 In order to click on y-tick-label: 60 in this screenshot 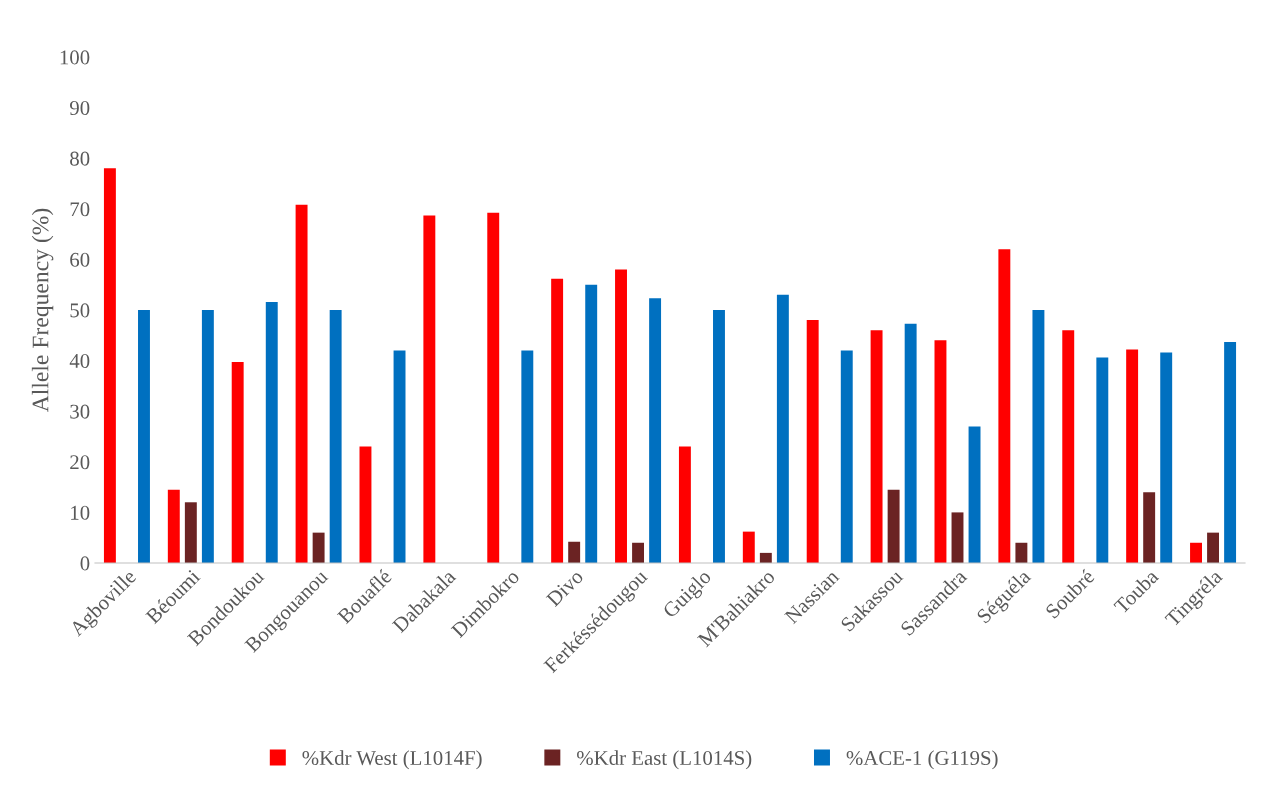, I will do `click(80, 259)`.